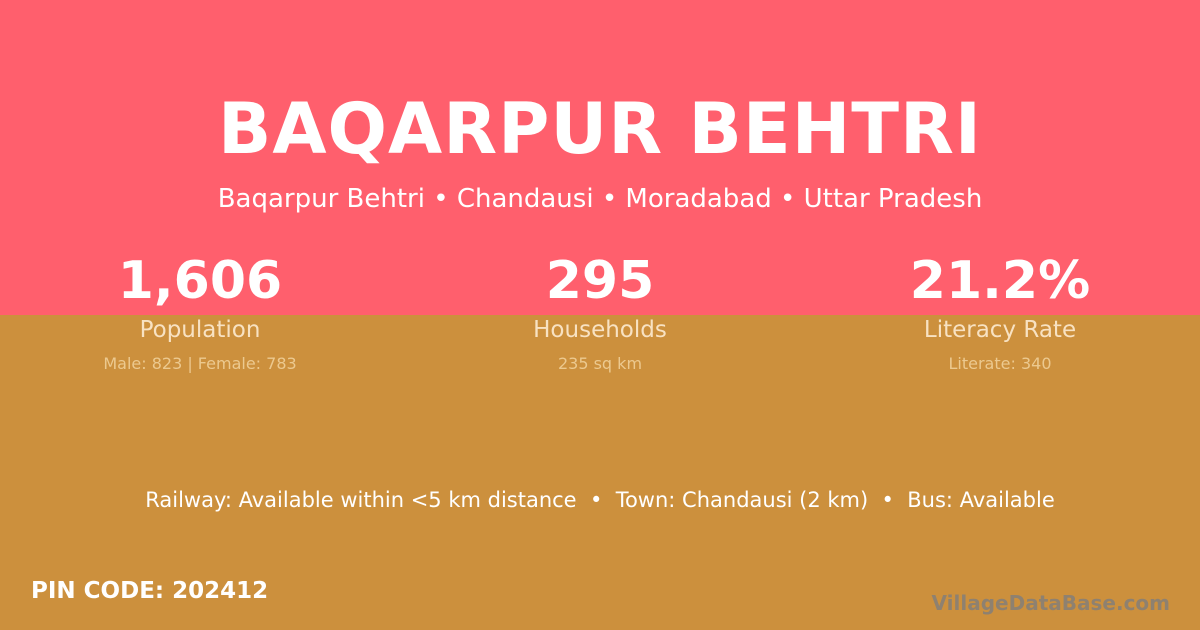 Image resolution: width=1200 pixels, height=630 pixels. What do you see at coordinates (1000, 330) in the screenshot?
I see `stat-label: Literacy Rate` at bounding box center [1000, 330].